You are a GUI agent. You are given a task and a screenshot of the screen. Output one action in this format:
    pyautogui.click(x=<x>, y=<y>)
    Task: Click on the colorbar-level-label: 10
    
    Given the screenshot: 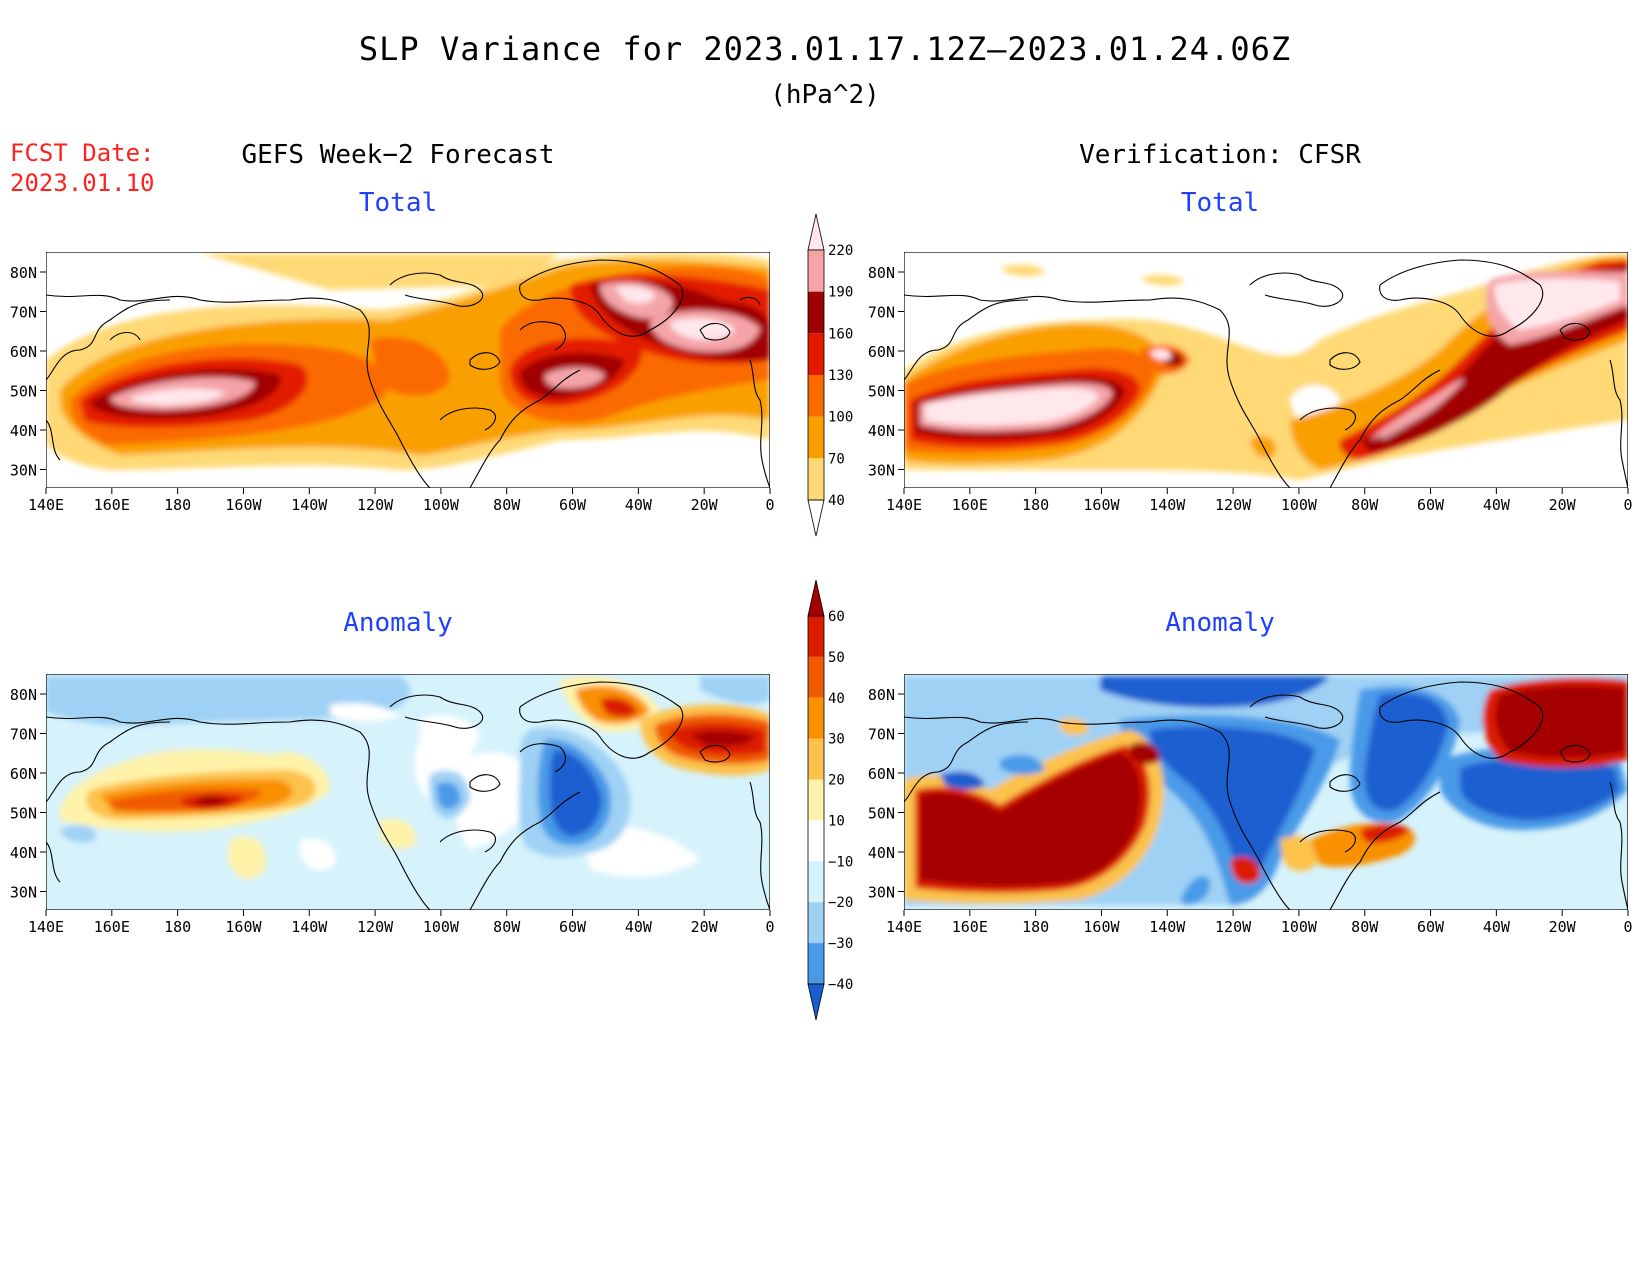 What is the action you would take?
    pyautogui.click(x=836, y=821)
    